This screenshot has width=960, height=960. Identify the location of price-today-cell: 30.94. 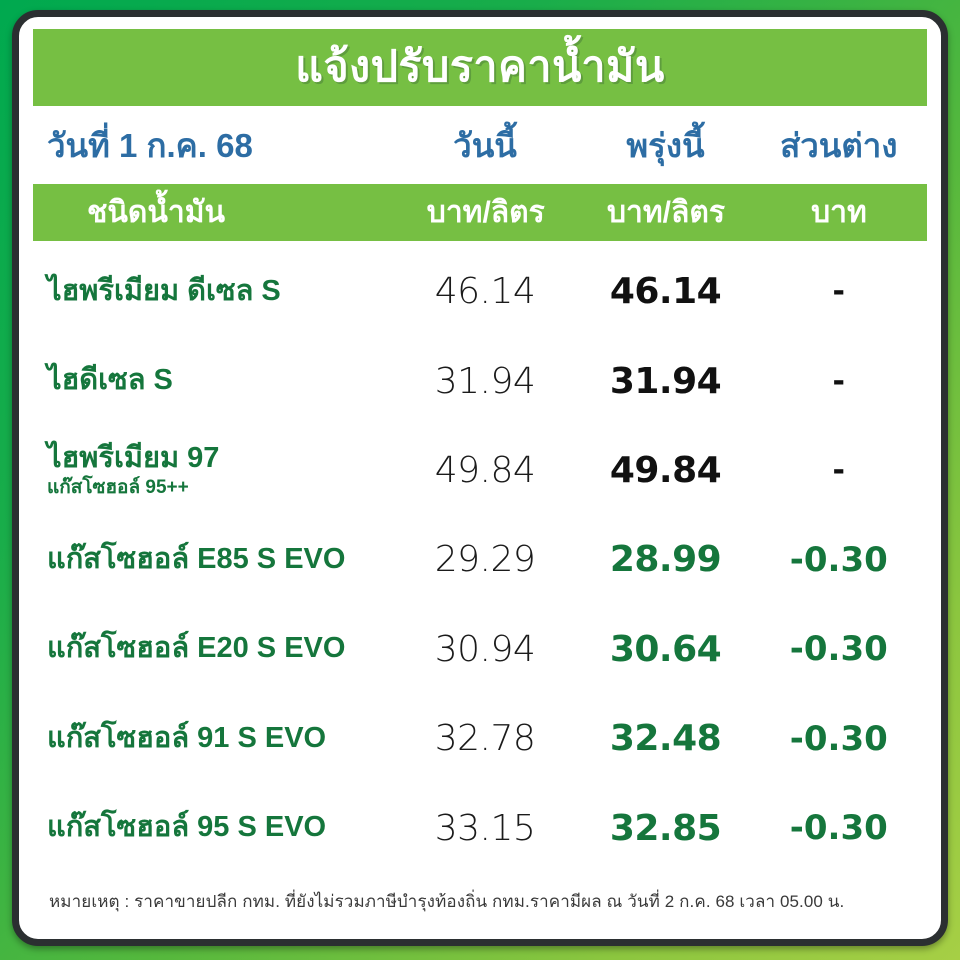
(485, 649).